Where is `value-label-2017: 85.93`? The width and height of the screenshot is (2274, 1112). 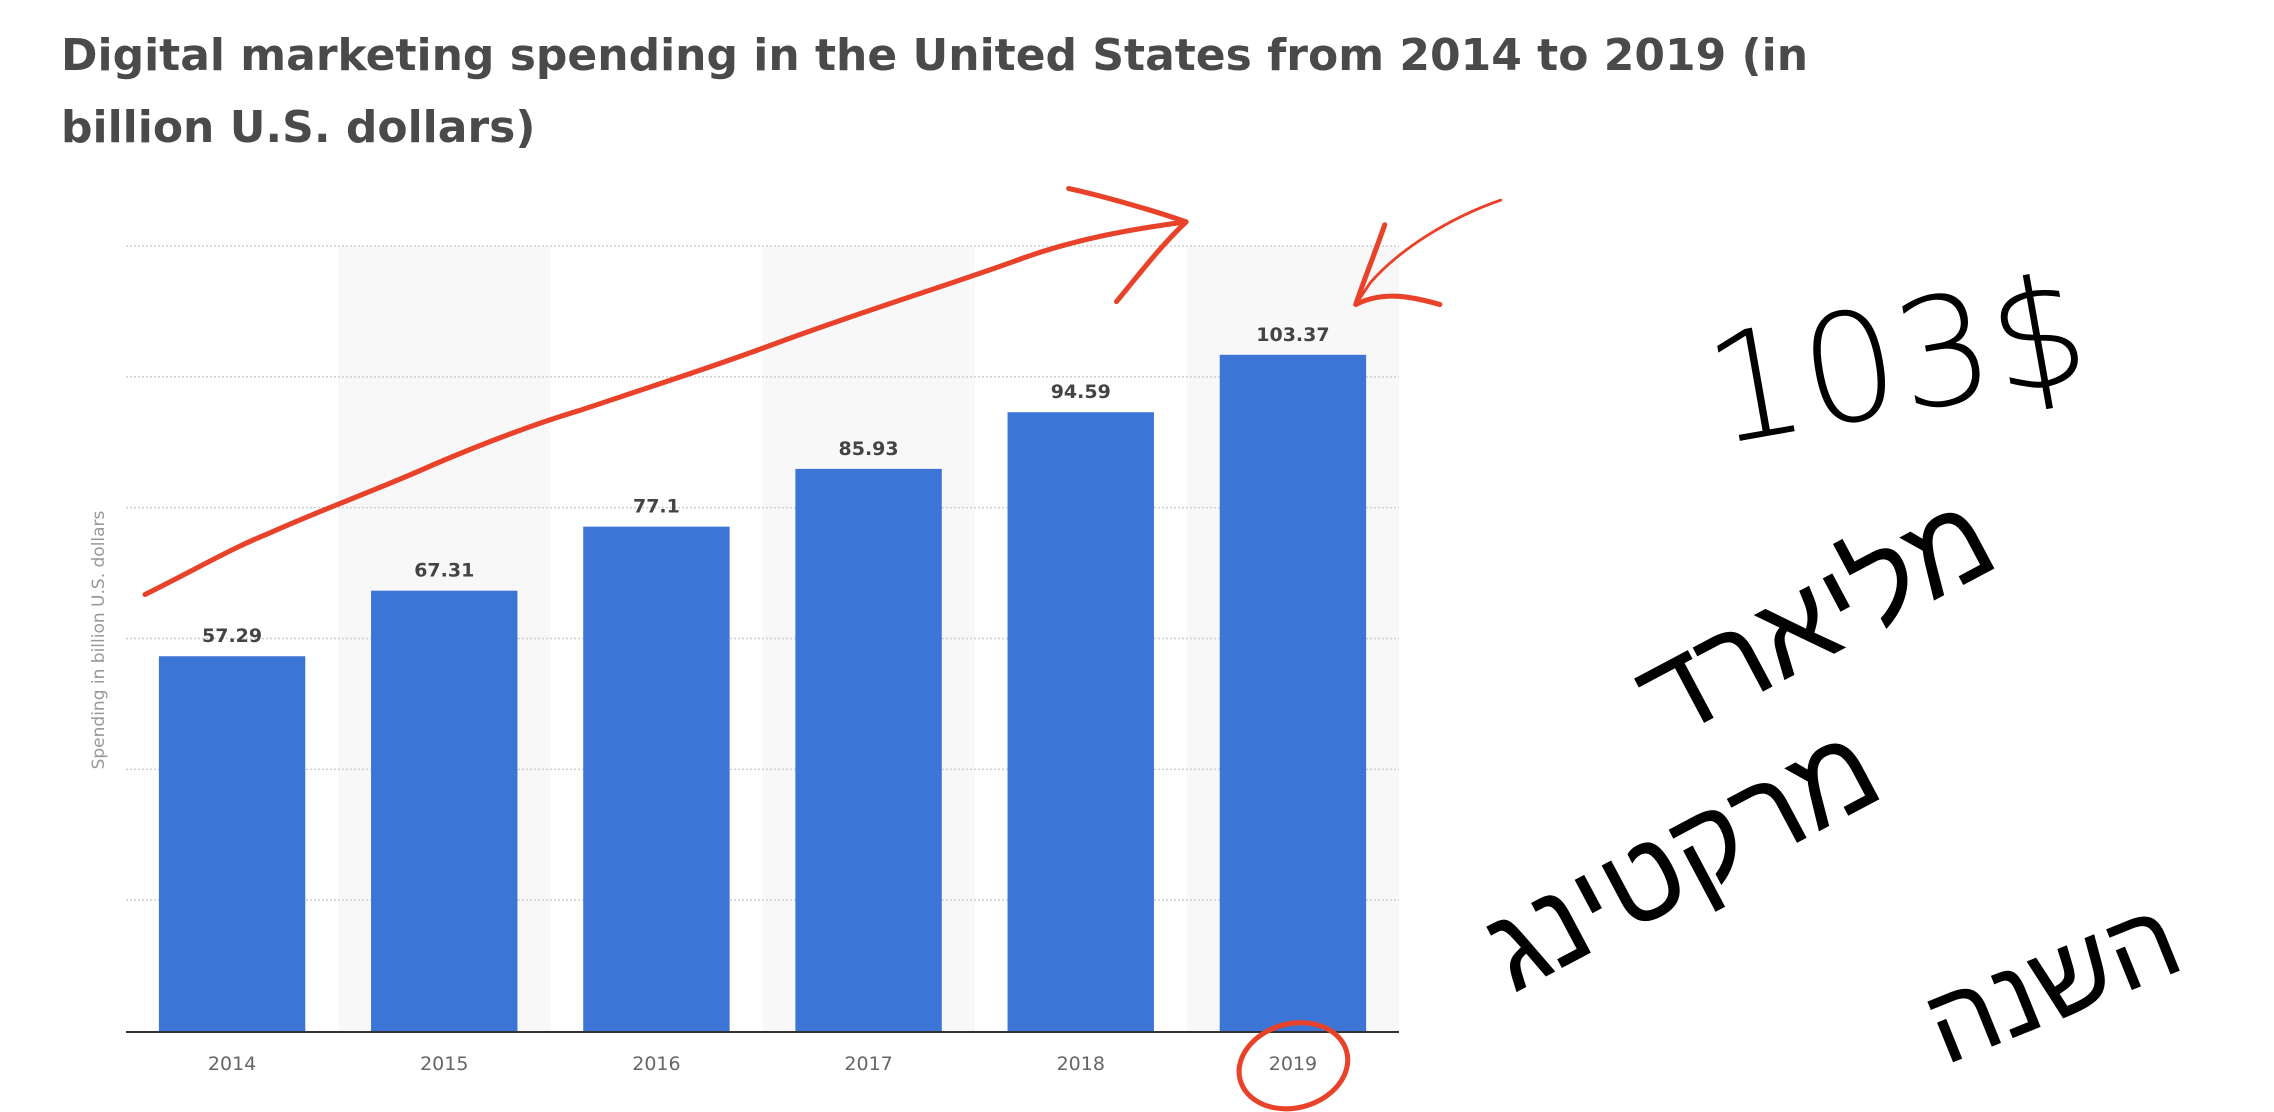
value-label-2017: 85.93 is located at coordinates (869, 449).